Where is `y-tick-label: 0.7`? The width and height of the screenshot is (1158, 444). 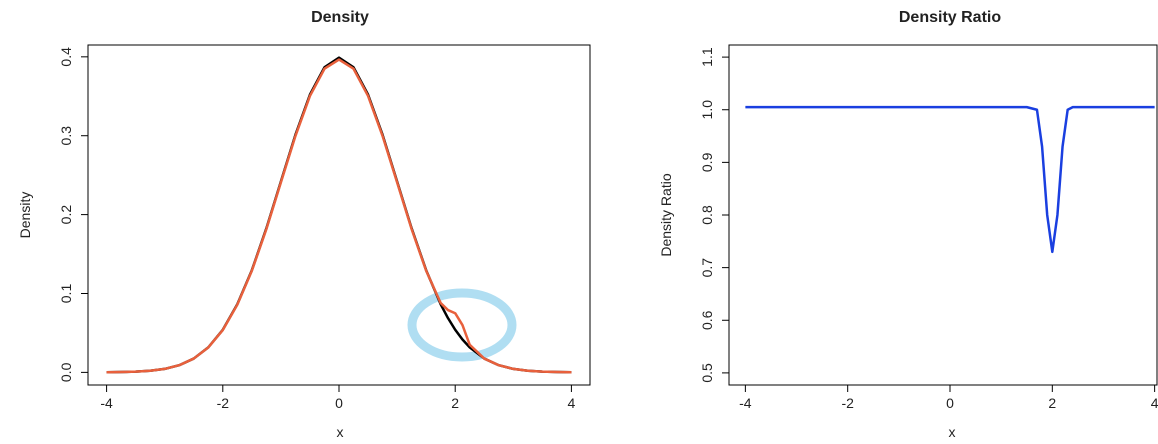
y-tick-label: 0.7 is located at coordinates (707, 268).